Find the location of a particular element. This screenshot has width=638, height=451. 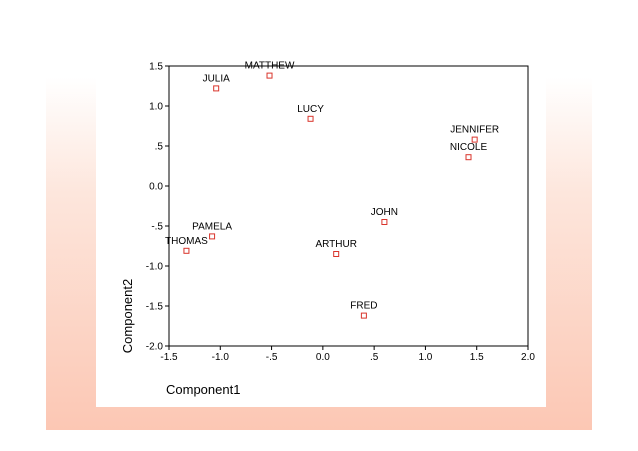

x-tick-label: .5 is located at coordinates (374, 357).